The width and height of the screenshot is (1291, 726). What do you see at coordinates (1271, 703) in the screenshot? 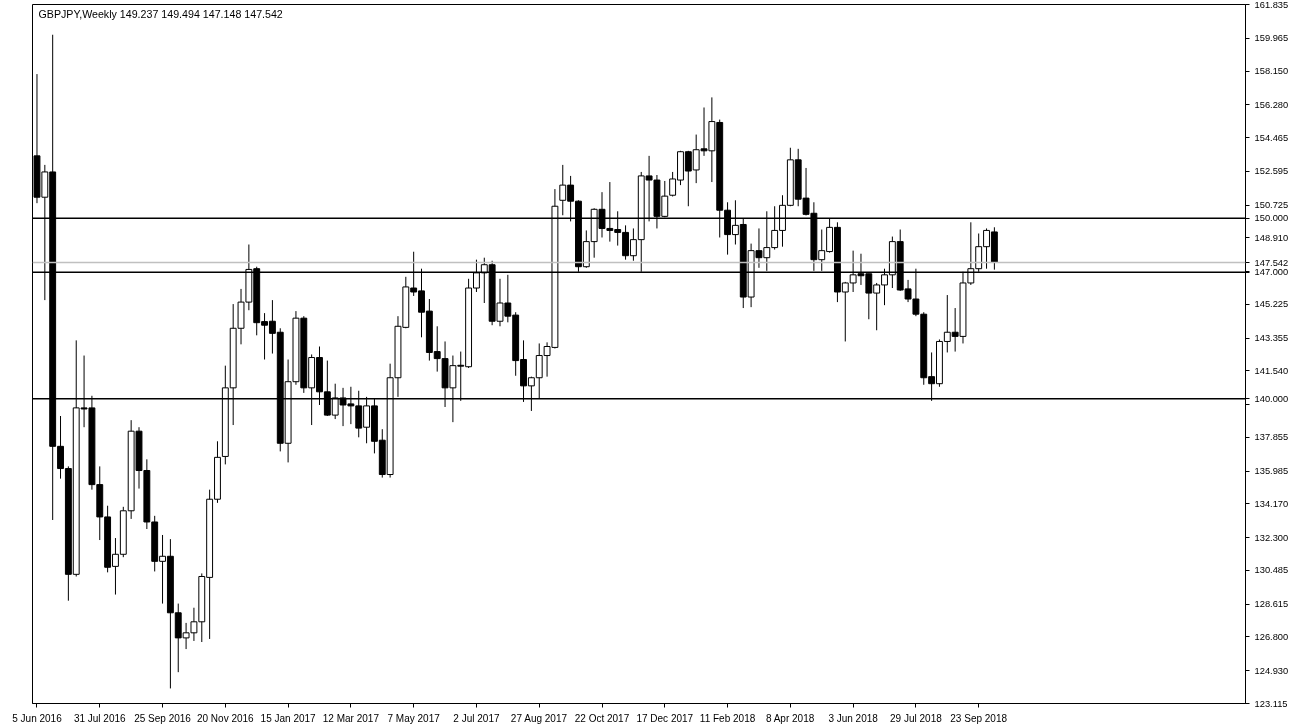
I see `y-tick-label: 123.115` at bounding box center [1271, 703].